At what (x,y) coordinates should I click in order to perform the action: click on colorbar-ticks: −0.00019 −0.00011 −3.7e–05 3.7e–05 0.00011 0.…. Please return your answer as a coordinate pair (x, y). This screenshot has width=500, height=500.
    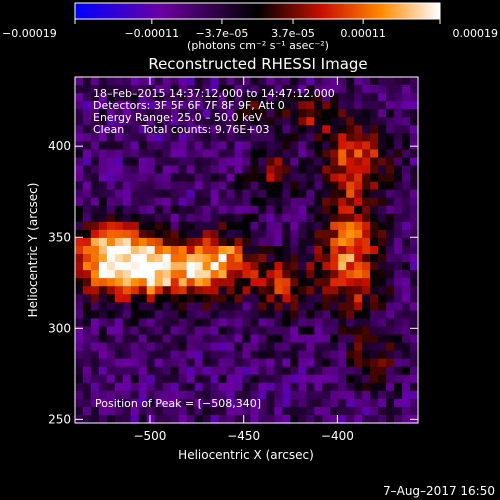
    Looking at the image, I should click on (250, 29).